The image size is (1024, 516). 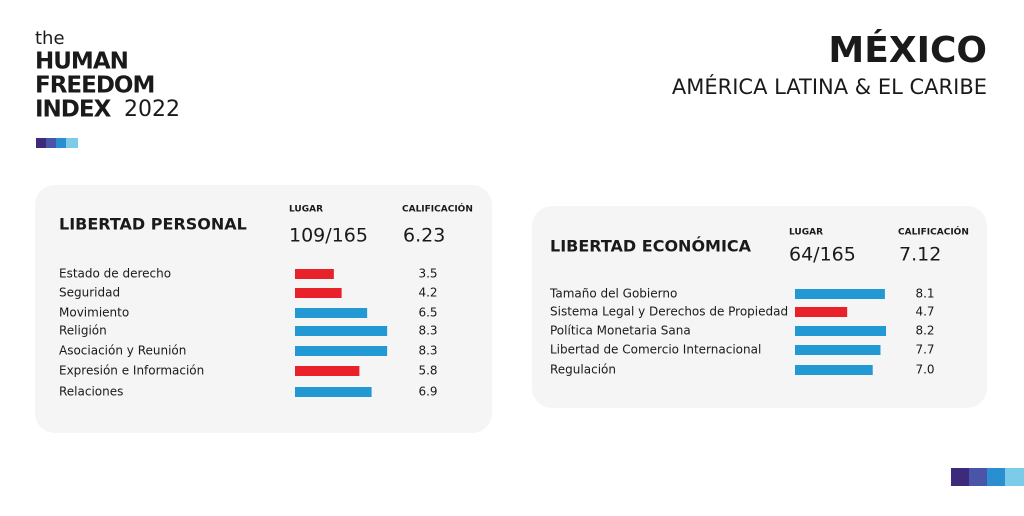 What do you see at coordinates (651, 246) in the screenshot?
I see `panel-title: LIBERTAD ECONÓMICA` at bounding box center [651, 246].